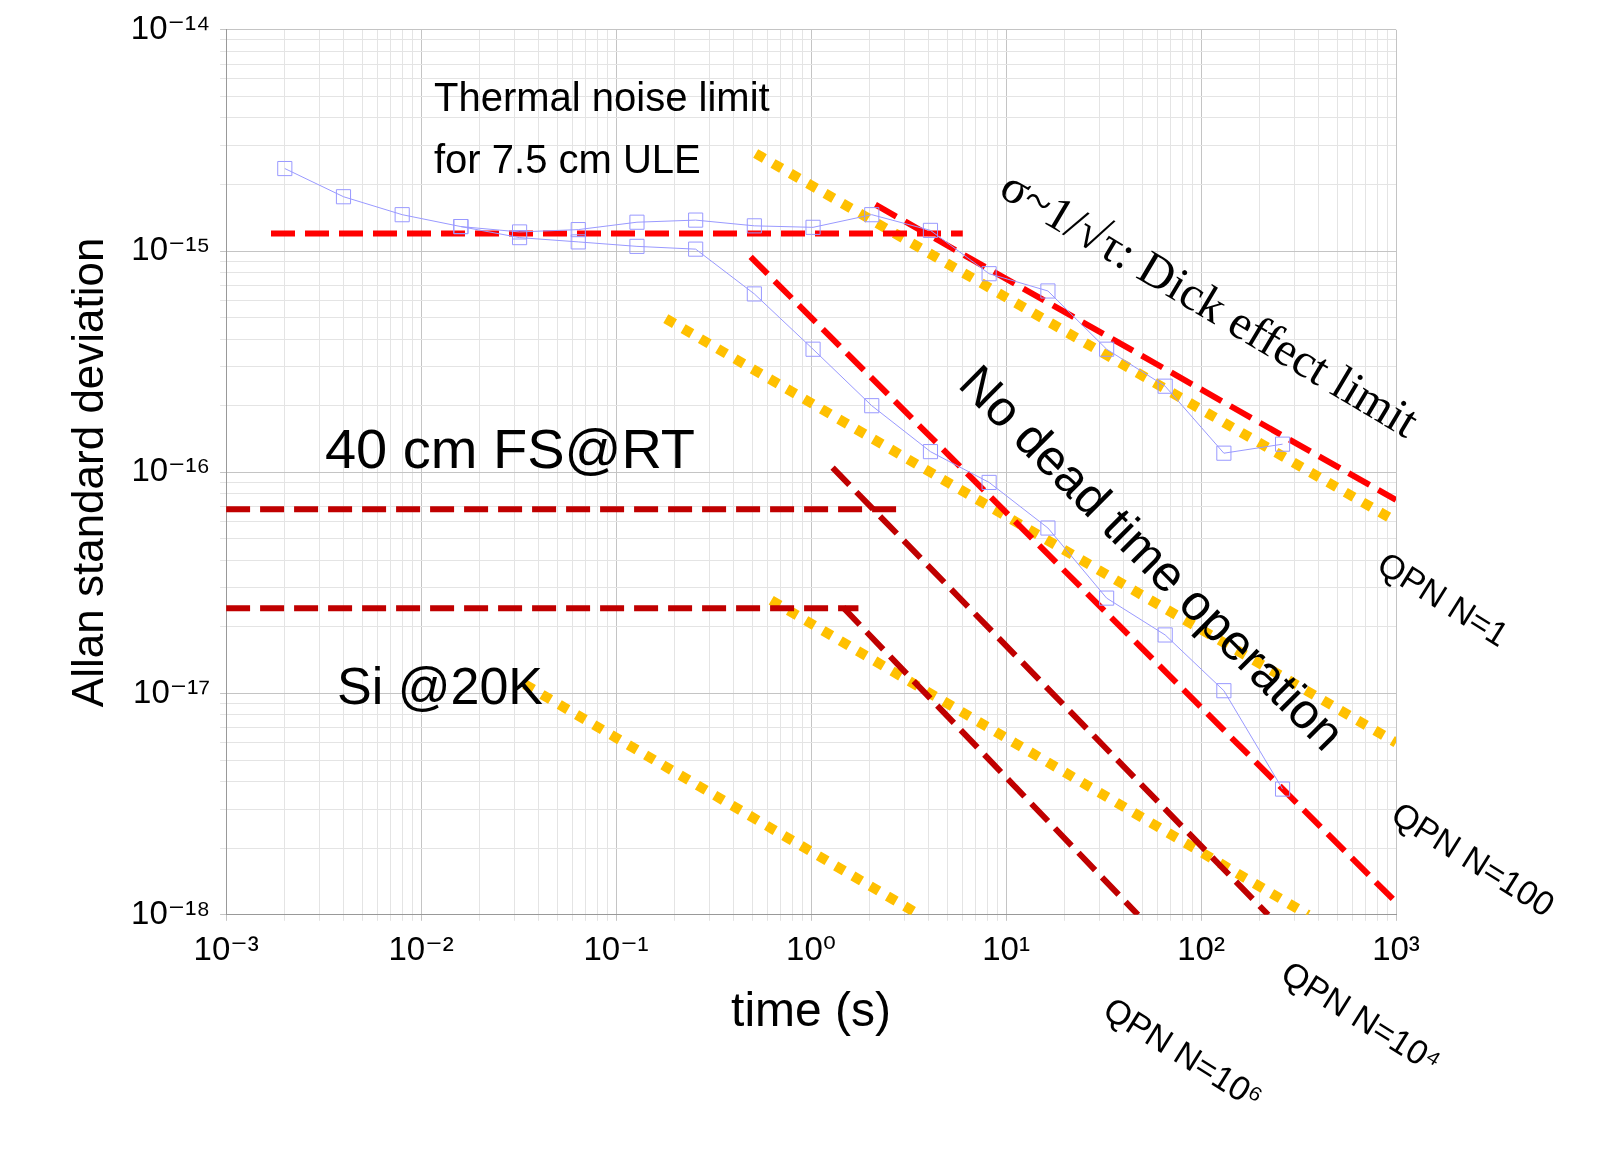  Describe the element at coordinates (87, 472) in the screenshot. I see `y-axis-title: Allan standard deviation` at that location.